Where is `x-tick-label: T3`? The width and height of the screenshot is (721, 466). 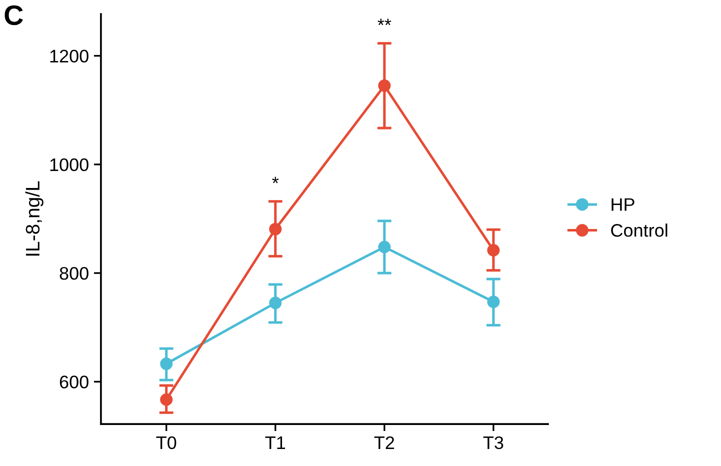 x-tick-label: T3 is located at coordinates (493, 443).